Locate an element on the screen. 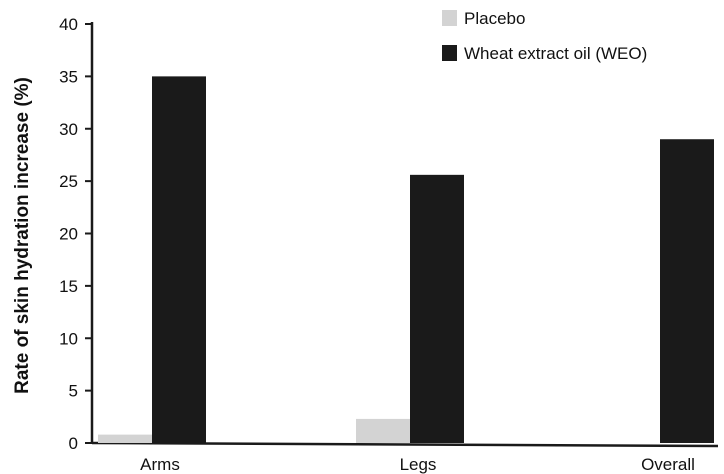 Image resolution: width=724 pixels, height=474 pixels. y-tick-label: 40 is located at coordinates (68, 24).